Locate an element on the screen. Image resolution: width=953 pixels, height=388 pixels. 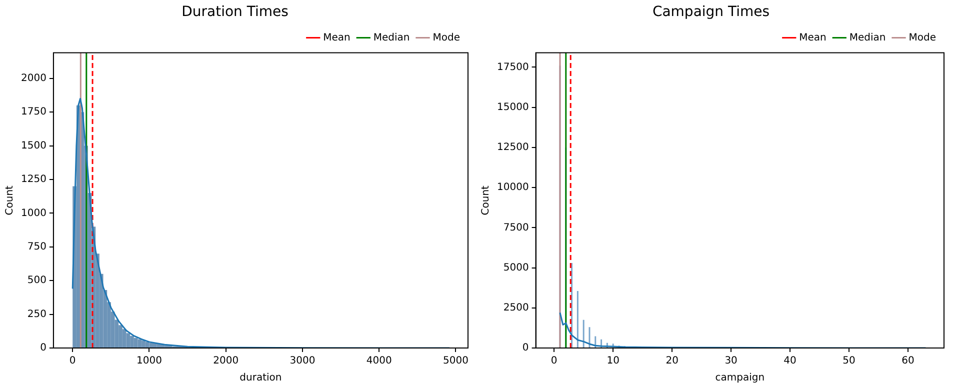
x-tick-label: 4000 is located at coordinates (379, 361).